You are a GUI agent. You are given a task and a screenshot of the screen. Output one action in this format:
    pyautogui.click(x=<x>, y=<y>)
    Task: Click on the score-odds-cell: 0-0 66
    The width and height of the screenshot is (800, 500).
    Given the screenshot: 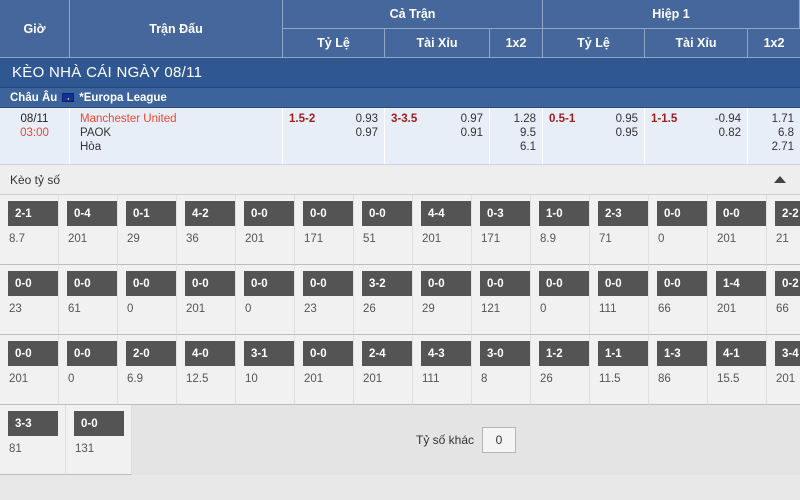 What is the action you would take?
    pyautogui.click(x=678, y=300)
    